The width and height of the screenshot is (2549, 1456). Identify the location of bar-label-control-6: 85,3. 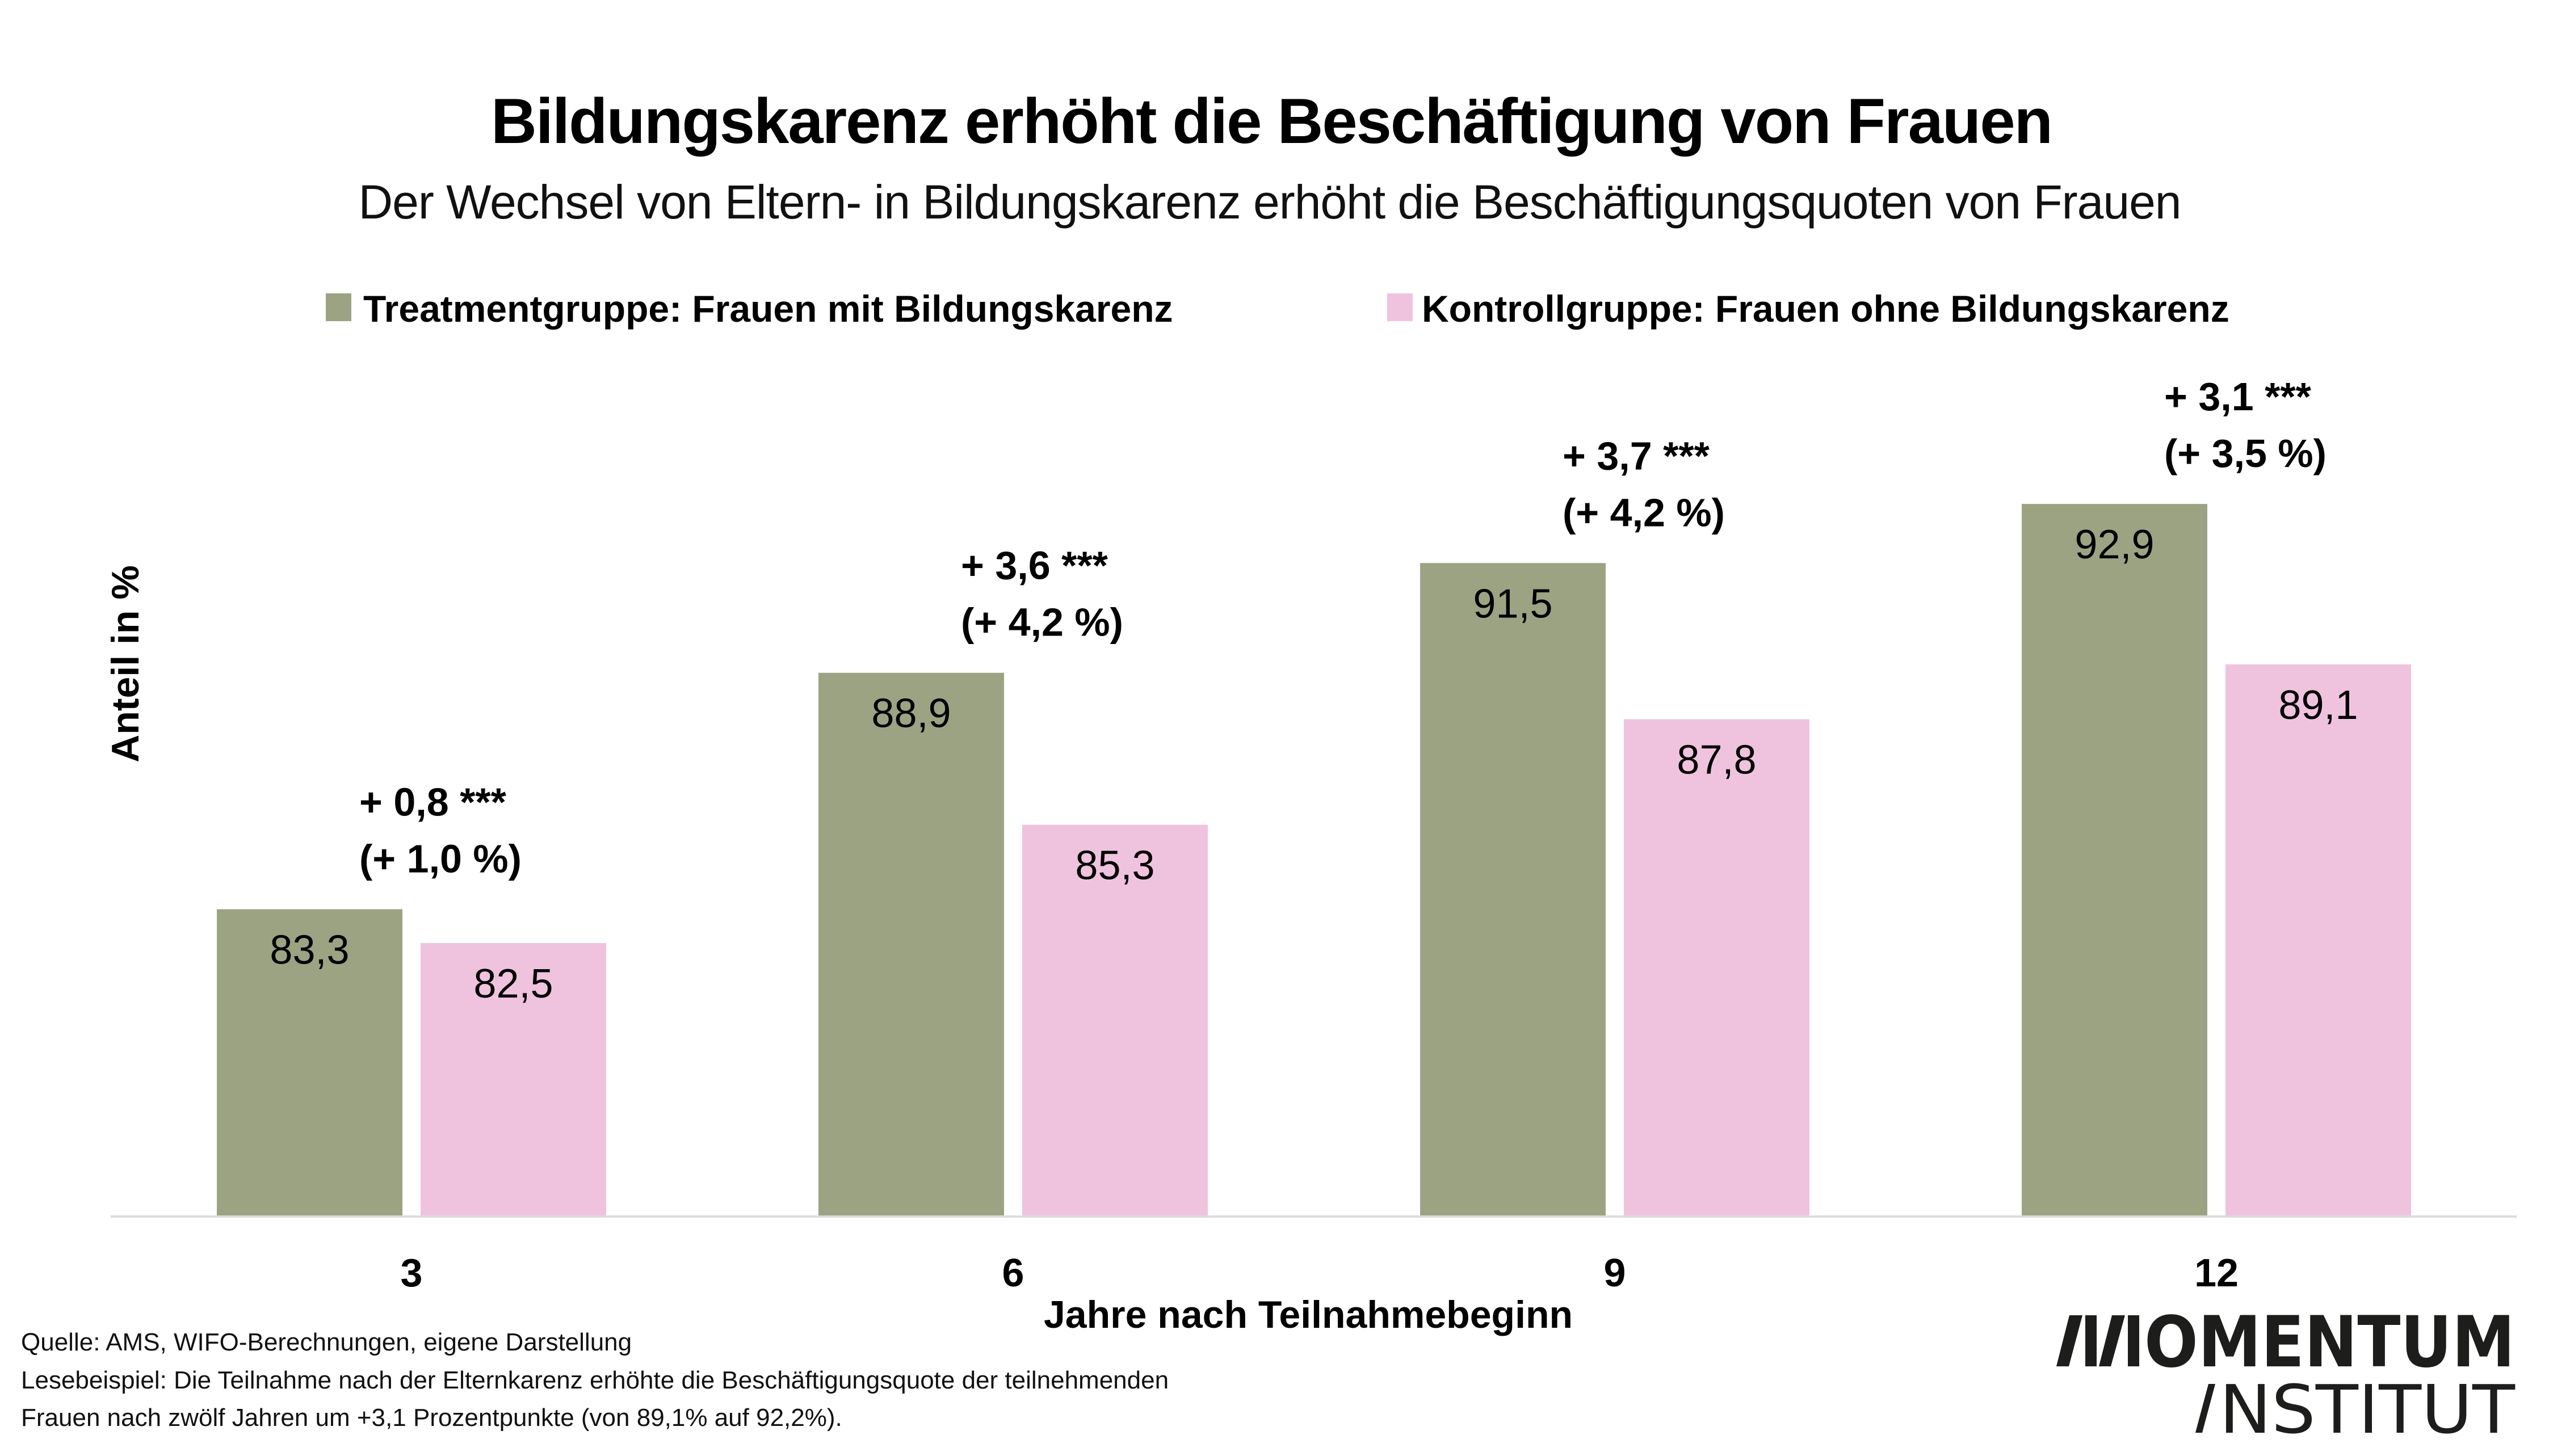
(1115, 866).